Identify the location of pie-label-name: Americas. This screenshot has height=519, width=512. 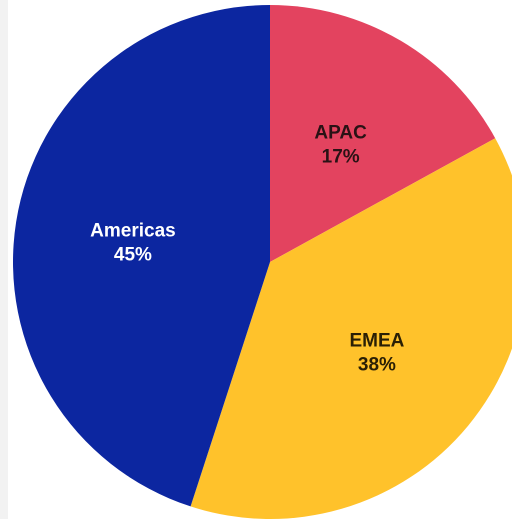
(133, 230).